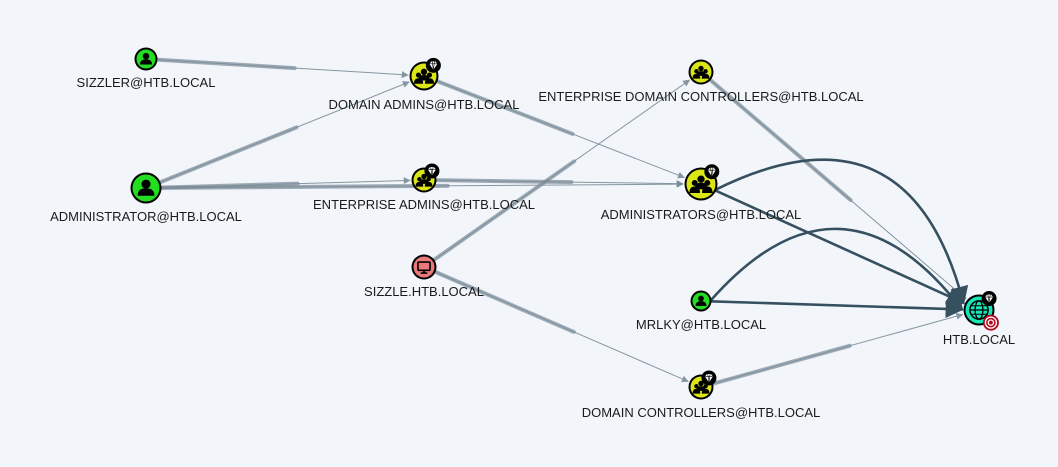  Describe the element at coordinates (146, 69) in the screenshot. I see `node-sizzler: SIZZLER@HTB.LOCAL` at that location.